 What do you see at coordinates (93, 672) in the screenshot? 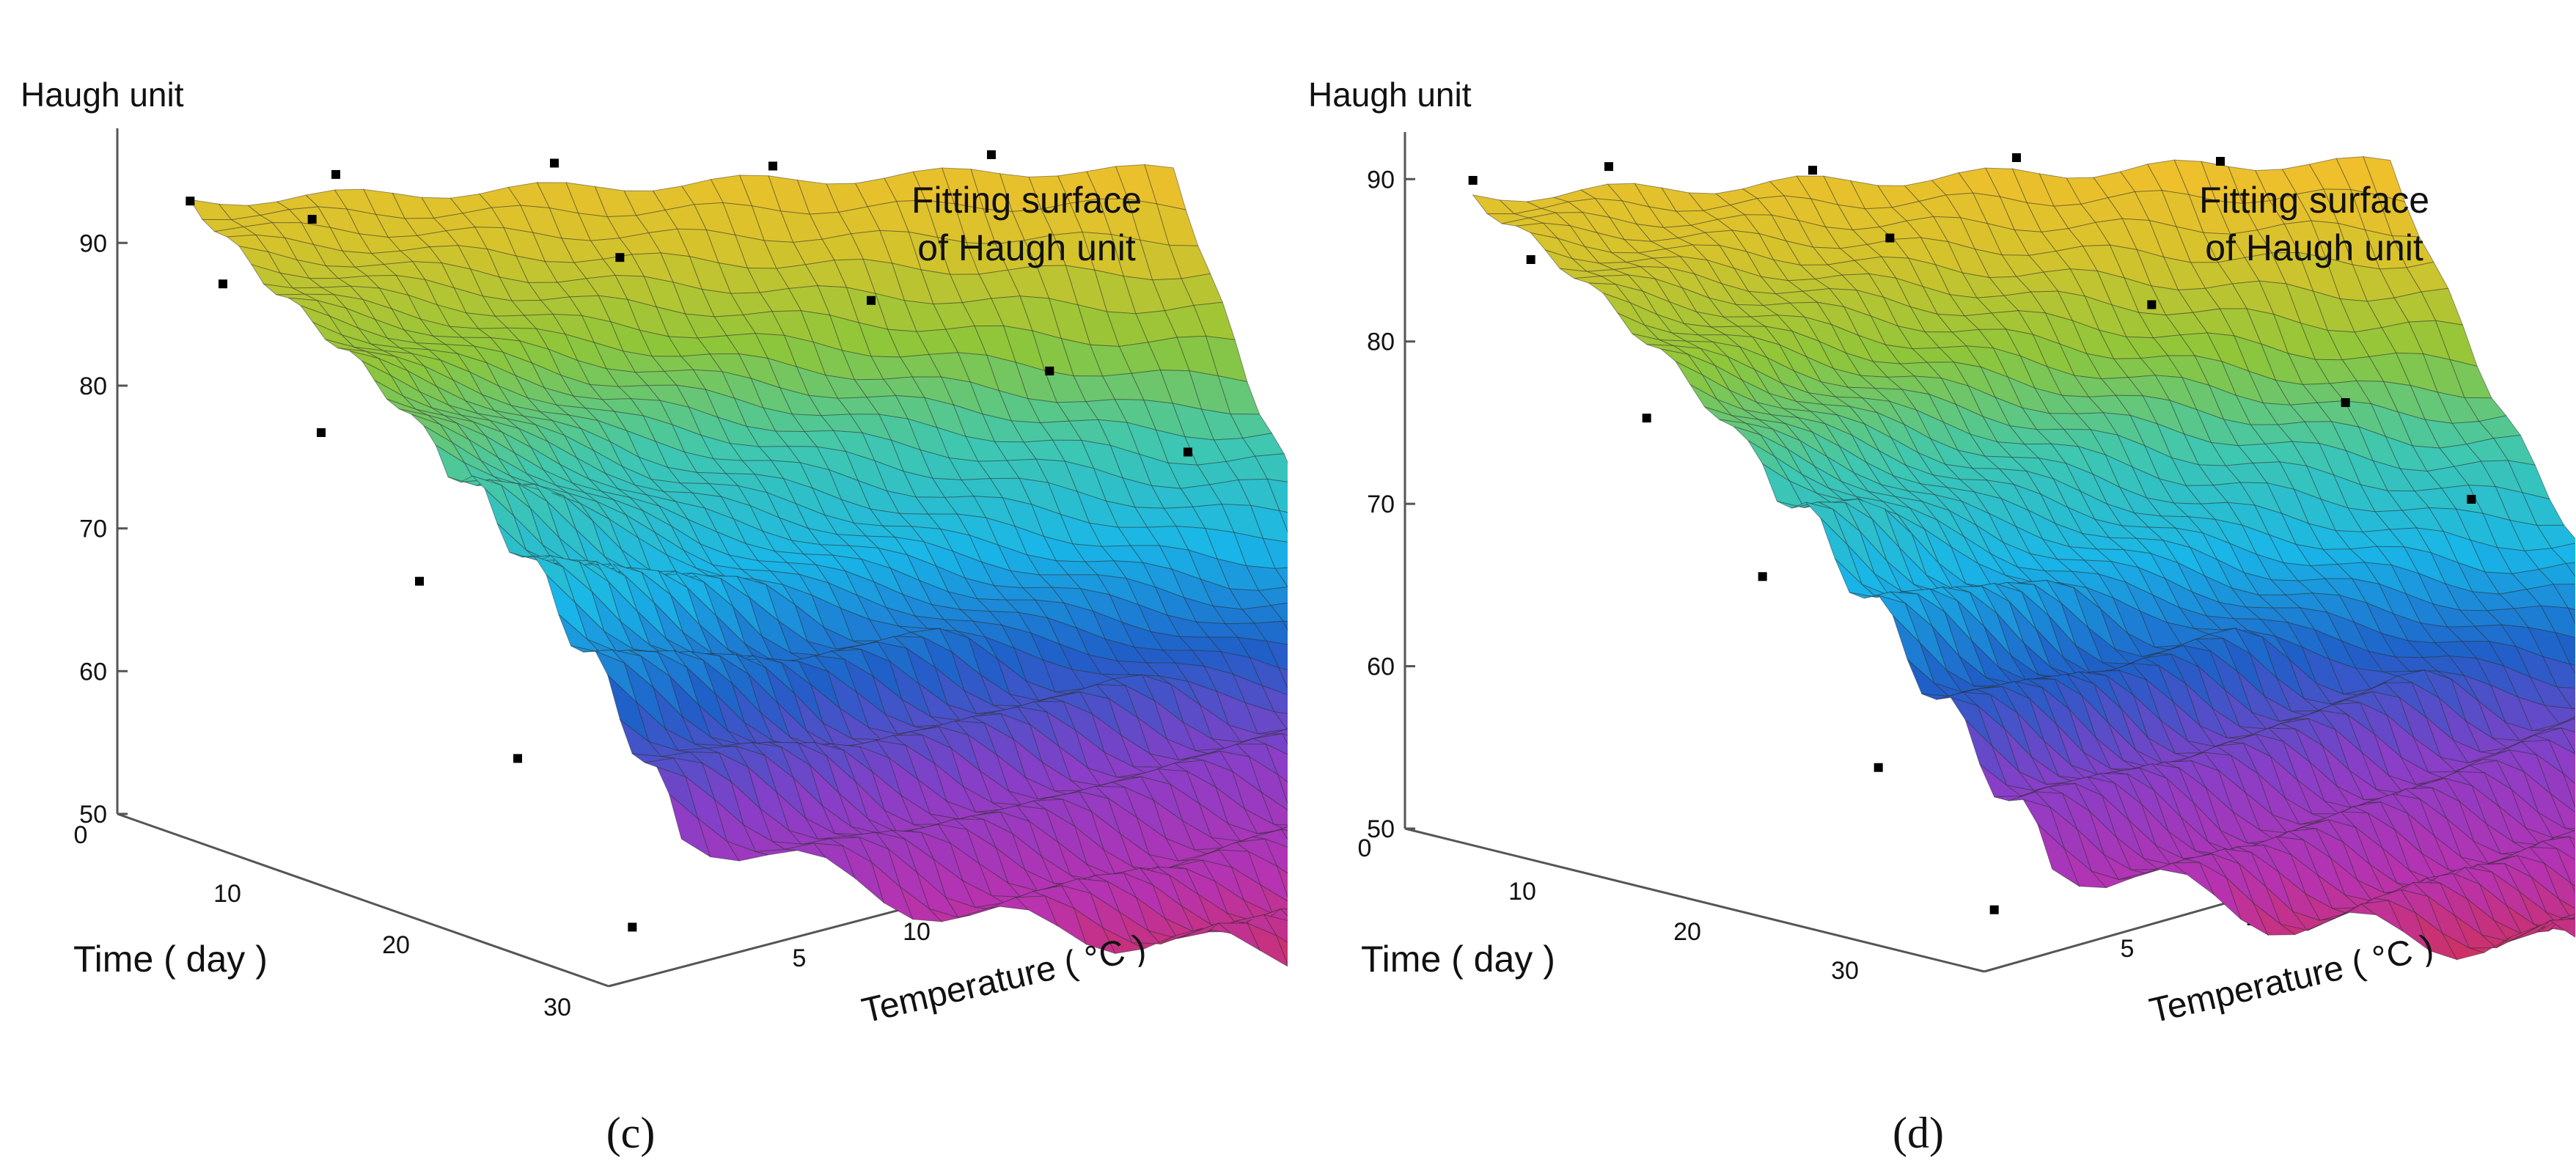
I see `z-tick-label: 60` at bounding box center [93, 672].